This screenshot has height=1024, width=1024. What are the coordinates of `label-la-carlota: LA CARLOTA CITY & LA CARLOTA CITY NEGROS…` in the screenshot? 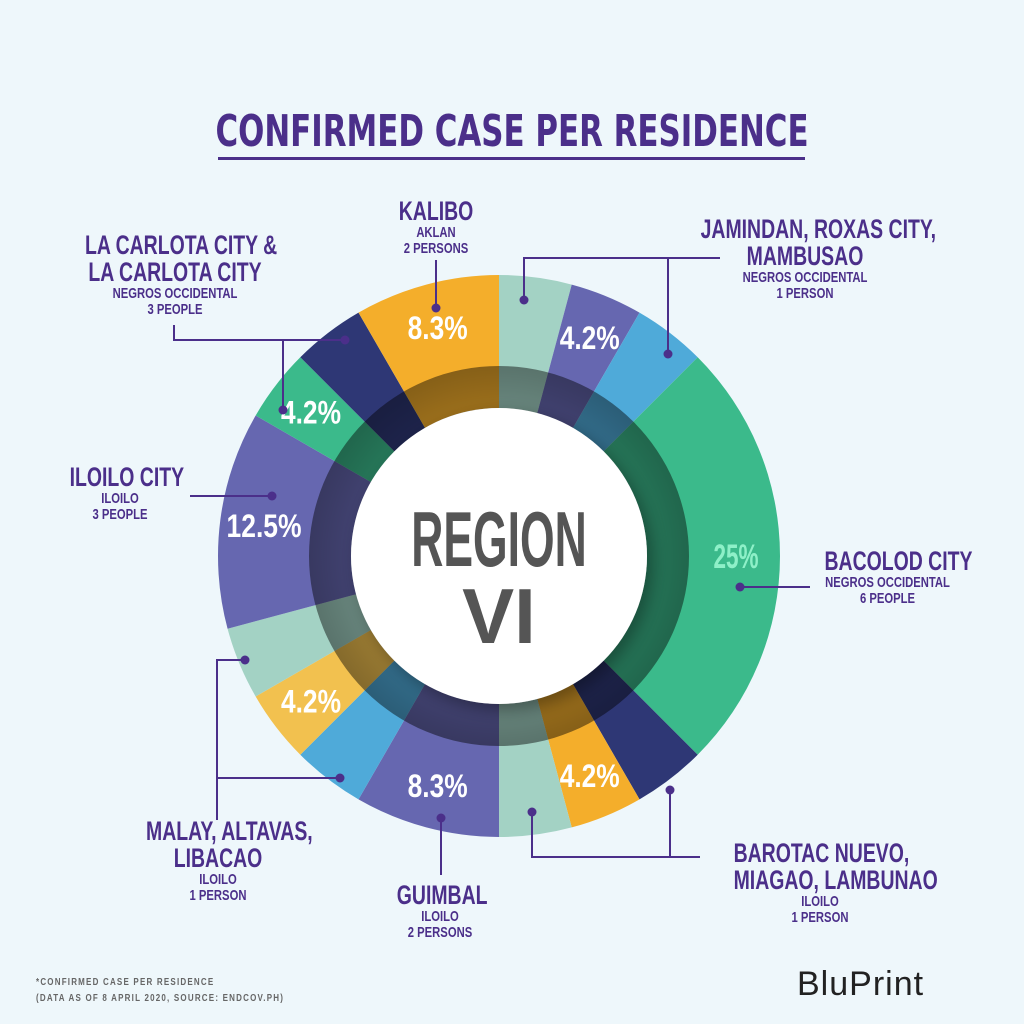 It's located at (181, 274).